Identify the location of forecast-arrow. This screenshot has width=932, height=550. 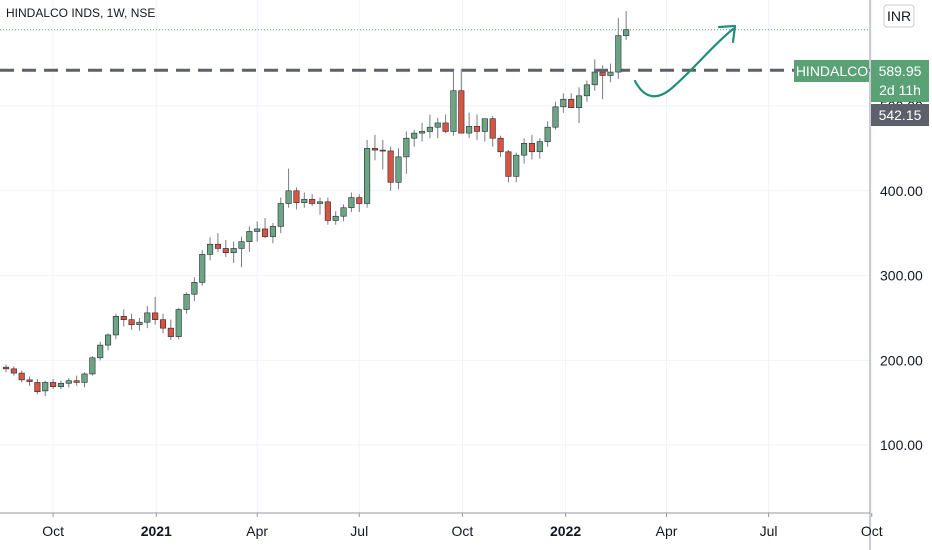
(685, 61).